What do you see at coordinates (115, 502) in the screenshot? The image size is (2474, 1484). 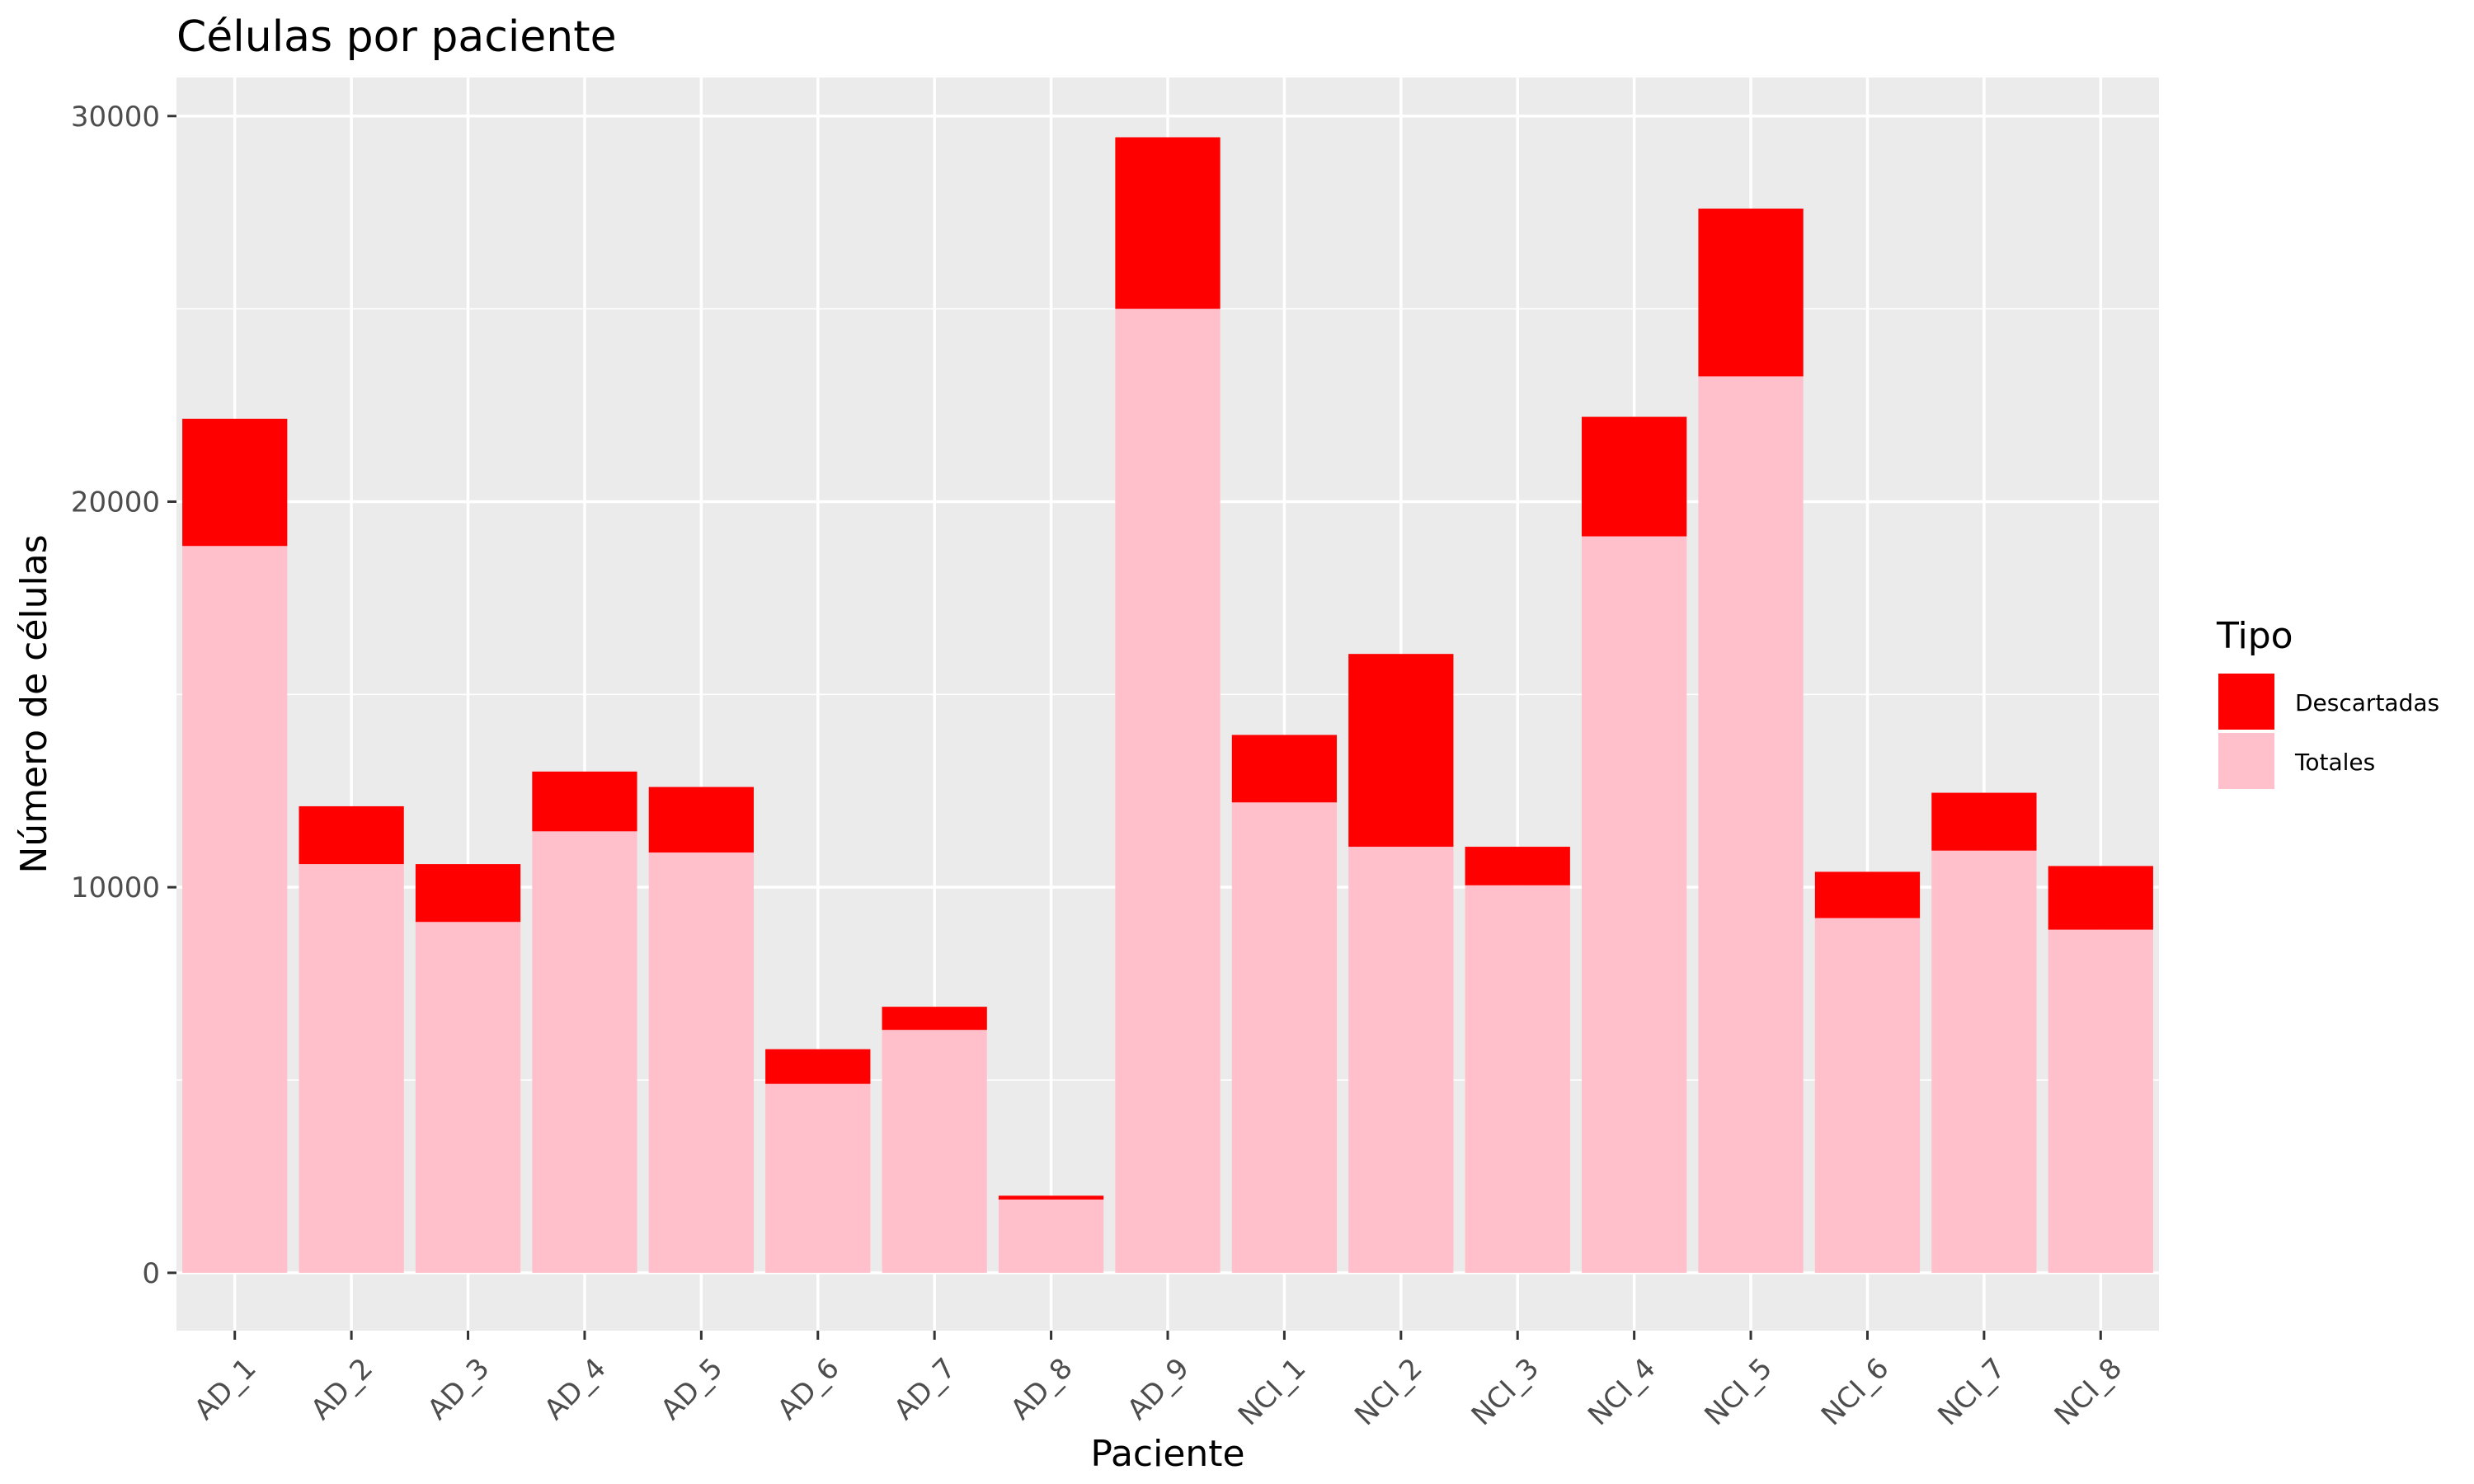 I see `y-tick-label: 20000` at bounding box center [115, 502].